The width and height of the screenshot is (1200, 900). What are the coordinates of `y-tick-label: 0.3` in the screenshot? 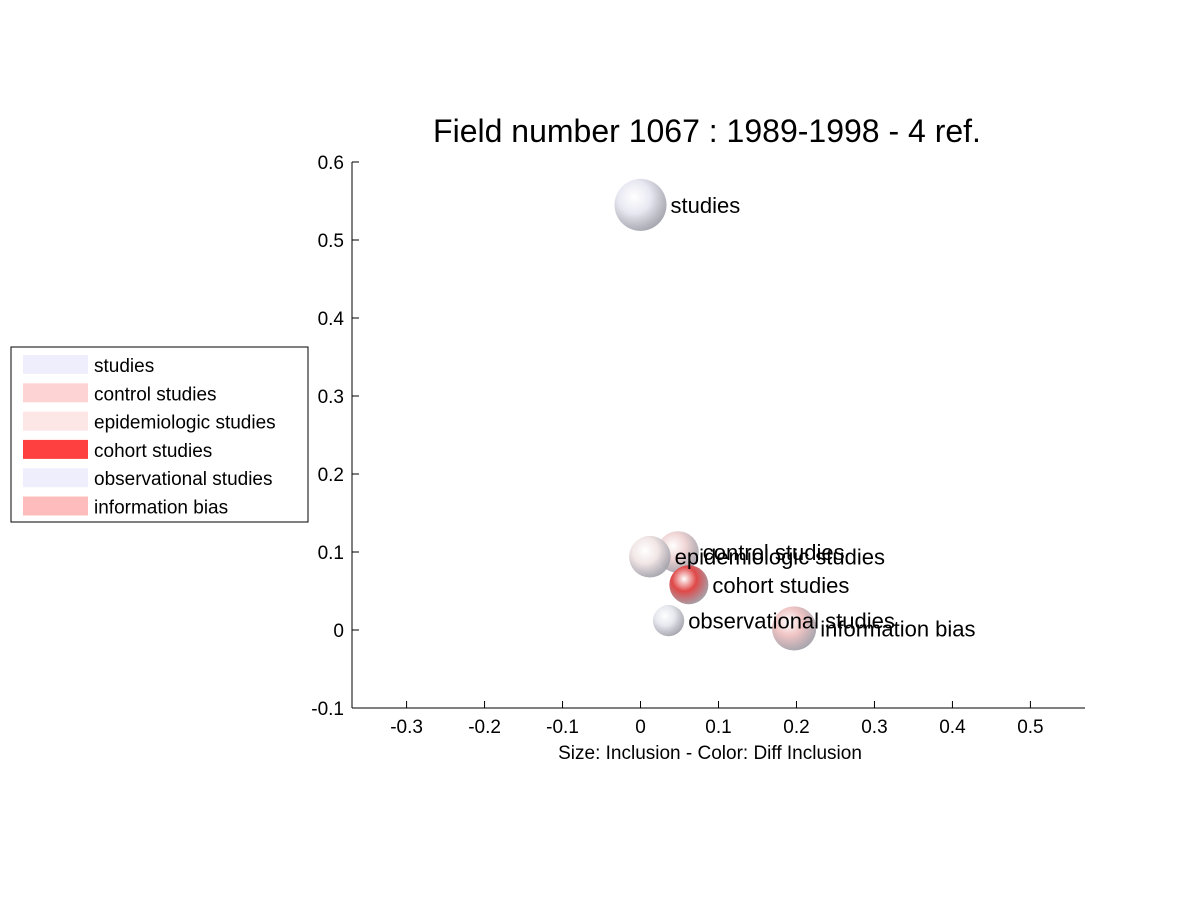 It's located at (331, 397).